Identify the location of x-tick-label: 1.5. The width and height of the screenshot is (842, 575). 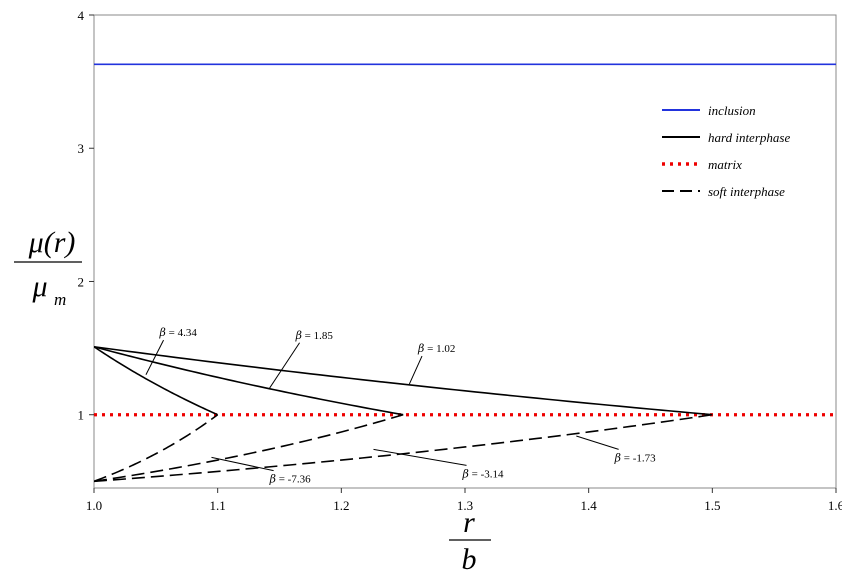
(712, 505).